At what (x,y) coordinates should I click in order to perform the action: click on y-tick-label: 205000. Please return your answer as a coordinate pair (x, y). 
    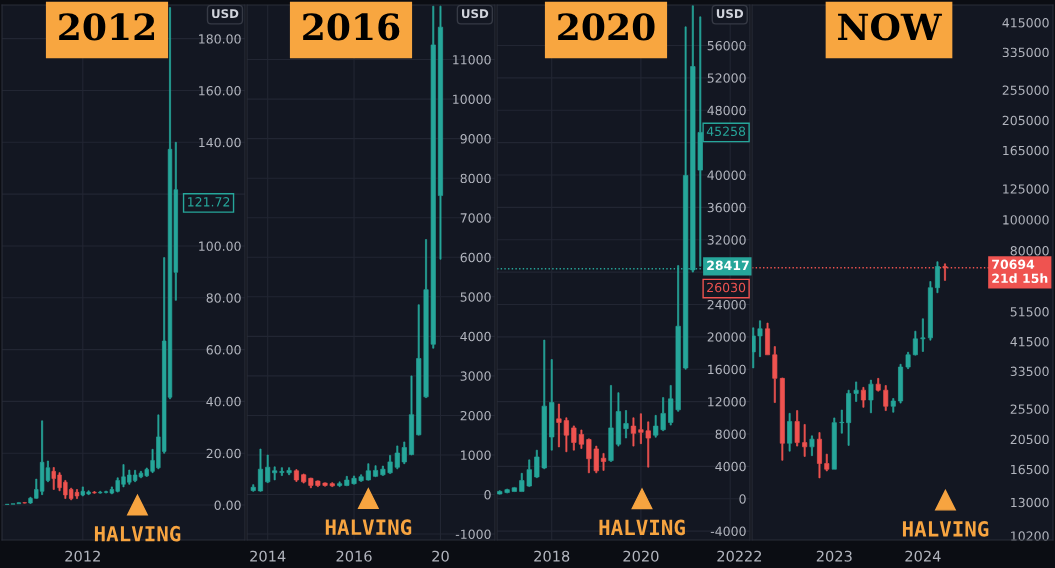
    Looking at the image, I should click on (1025, 120).